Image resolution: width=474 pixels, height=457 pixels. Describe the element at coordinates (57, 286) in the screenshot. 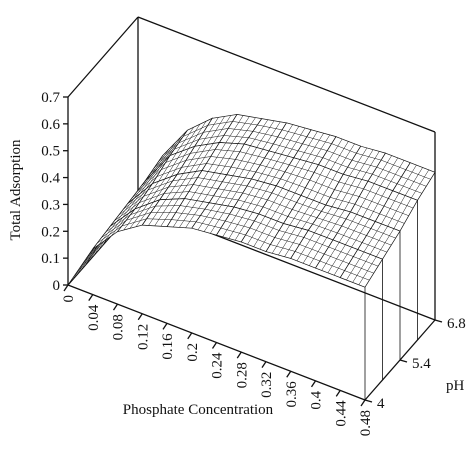

I see `z-tick-label: 0` at that location.